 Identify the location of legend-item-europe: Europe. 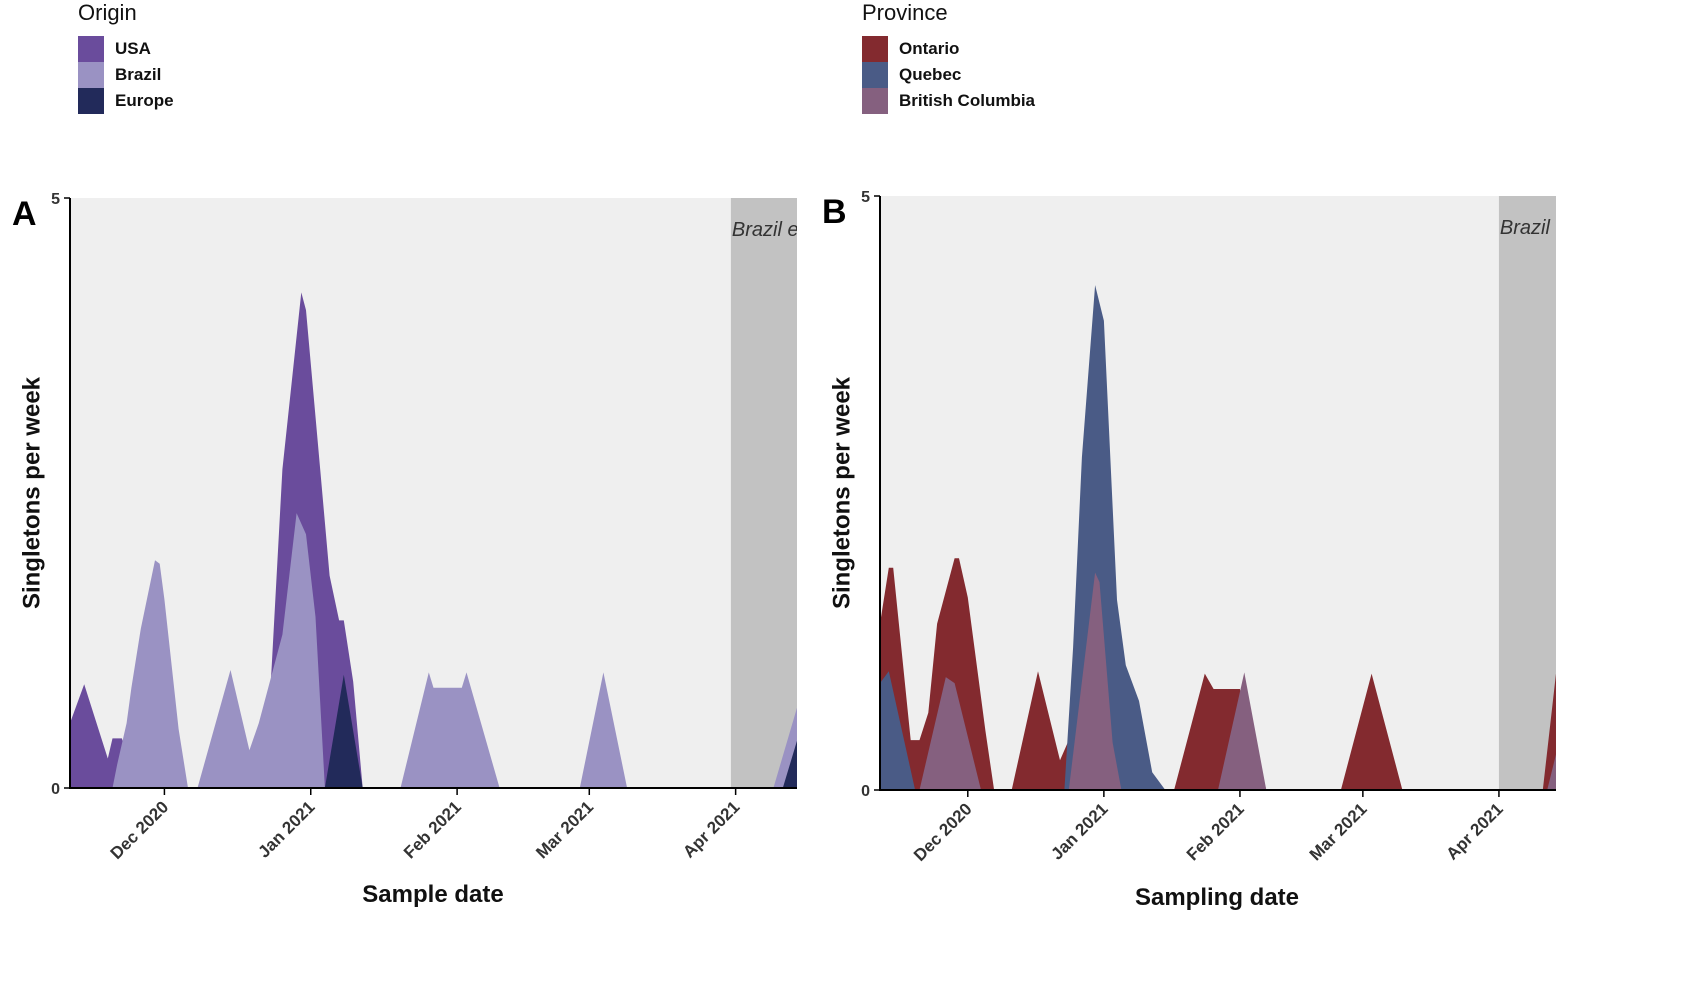
(126, 101).